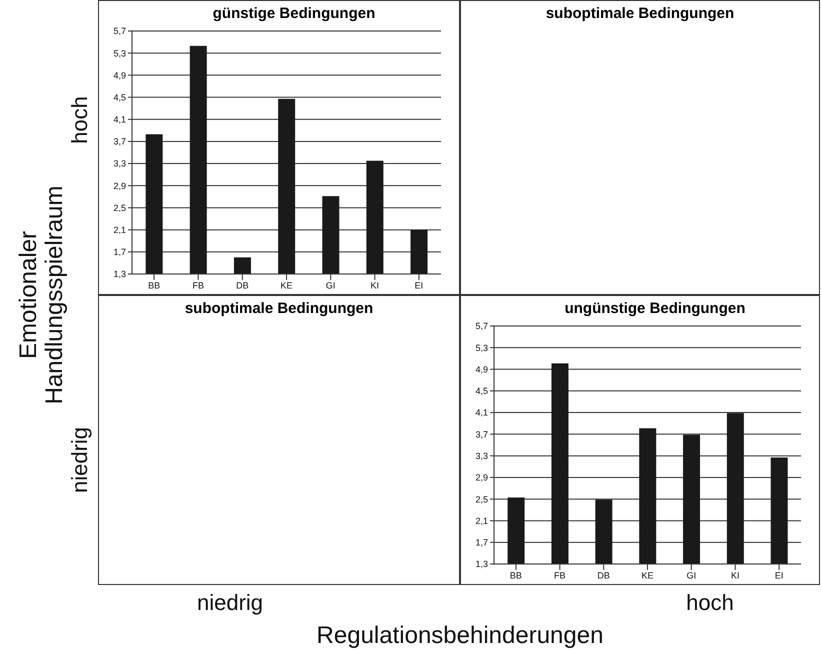  Describe the element at coordinates (41, 295) in the screenshot. I see `text: Emotionaler Handlungsspielraum` at that location.